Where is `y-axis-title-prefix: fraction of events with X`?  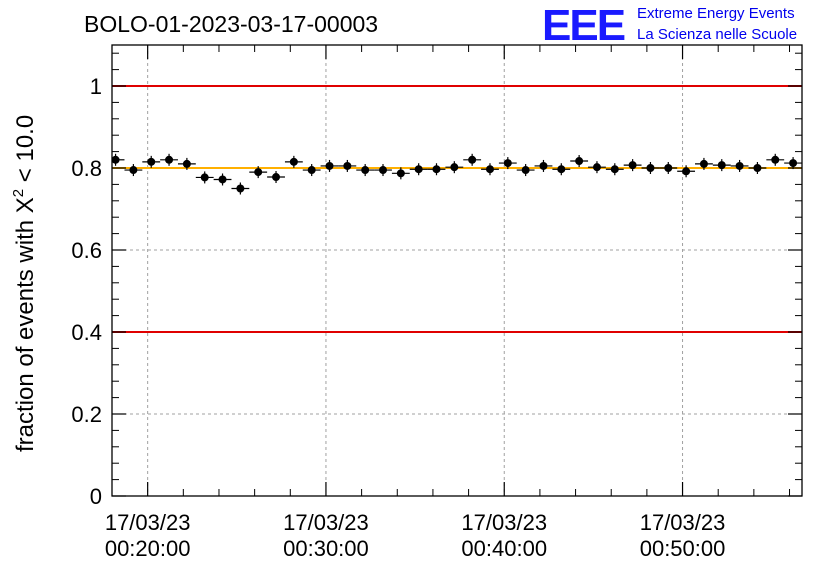 y-axis-title-prefix: fraction of events with X is located at coordinates (25, 324).